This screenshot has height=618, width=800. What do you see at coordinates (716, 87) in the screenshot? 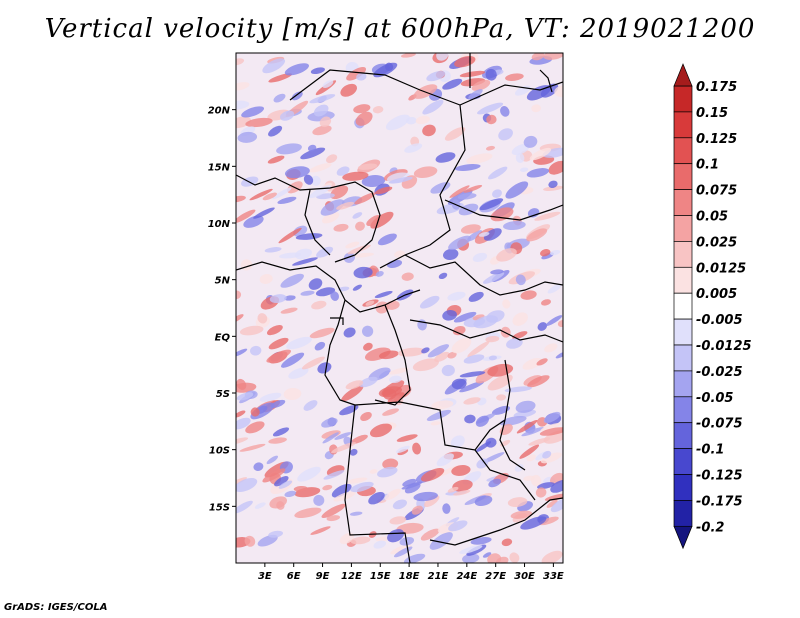
I see `colorbar-label: 0.175` at bounding box center [716, 87].